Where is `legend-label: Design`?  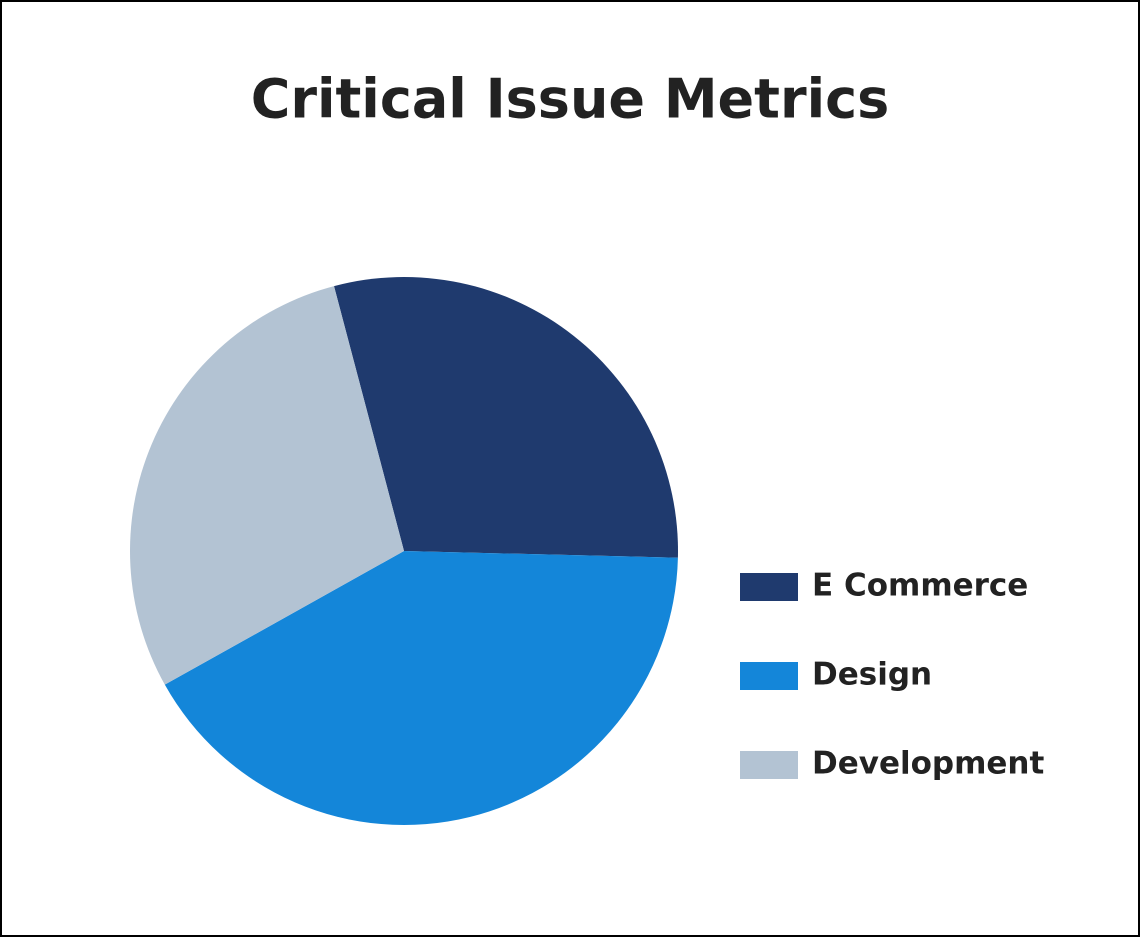
legend-label: Design is located at coordinates (872, 675).